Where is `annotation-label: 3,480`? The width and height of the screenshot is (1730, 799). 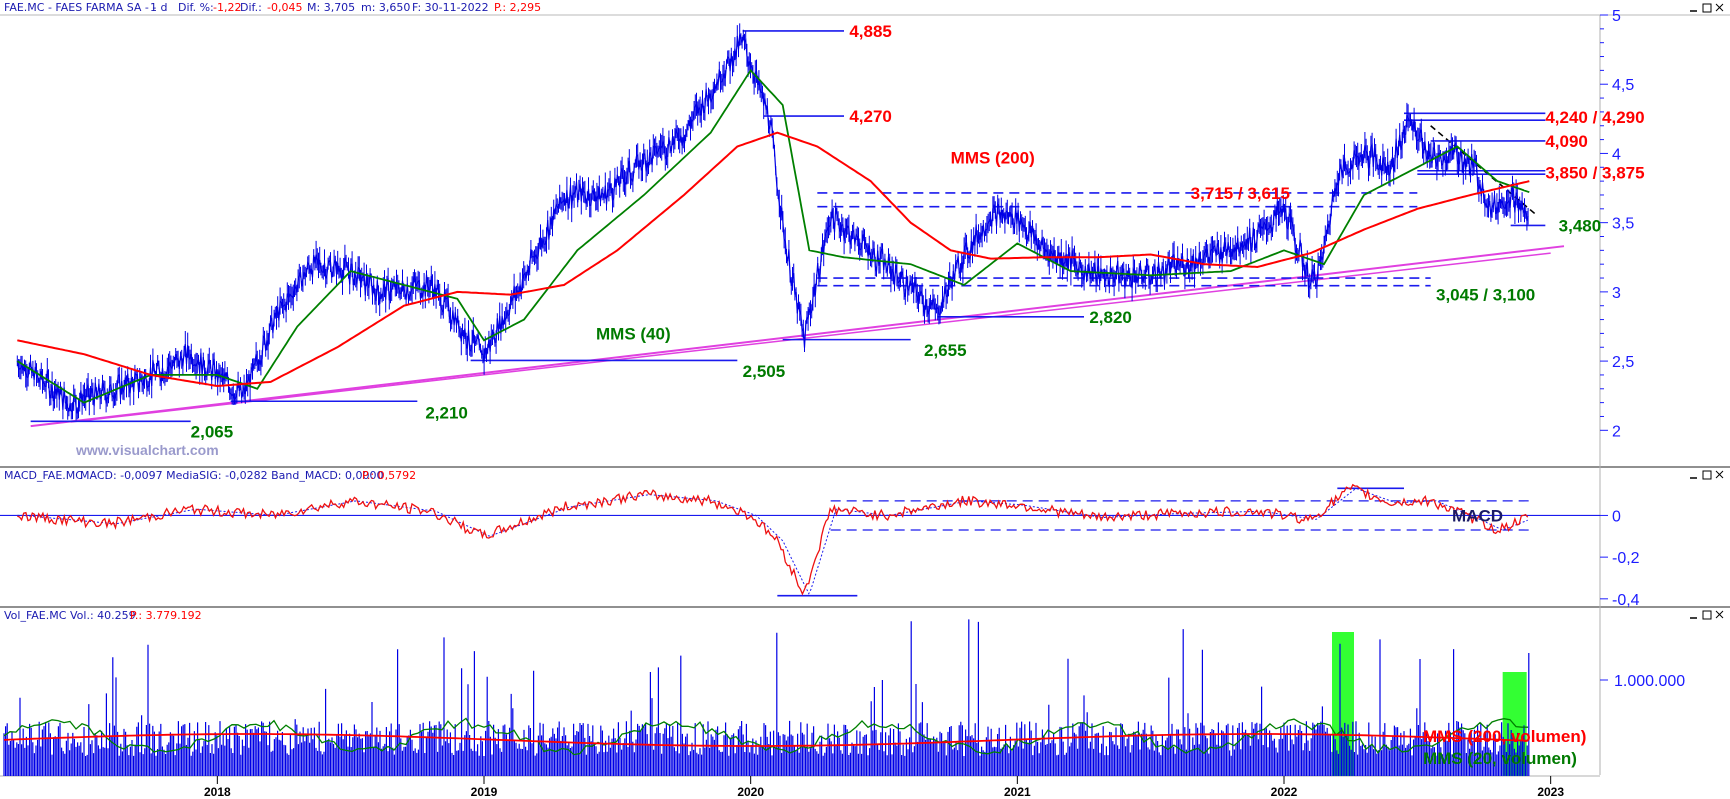 annotation-label: 3,480 is located at coordinates (1580, 225).